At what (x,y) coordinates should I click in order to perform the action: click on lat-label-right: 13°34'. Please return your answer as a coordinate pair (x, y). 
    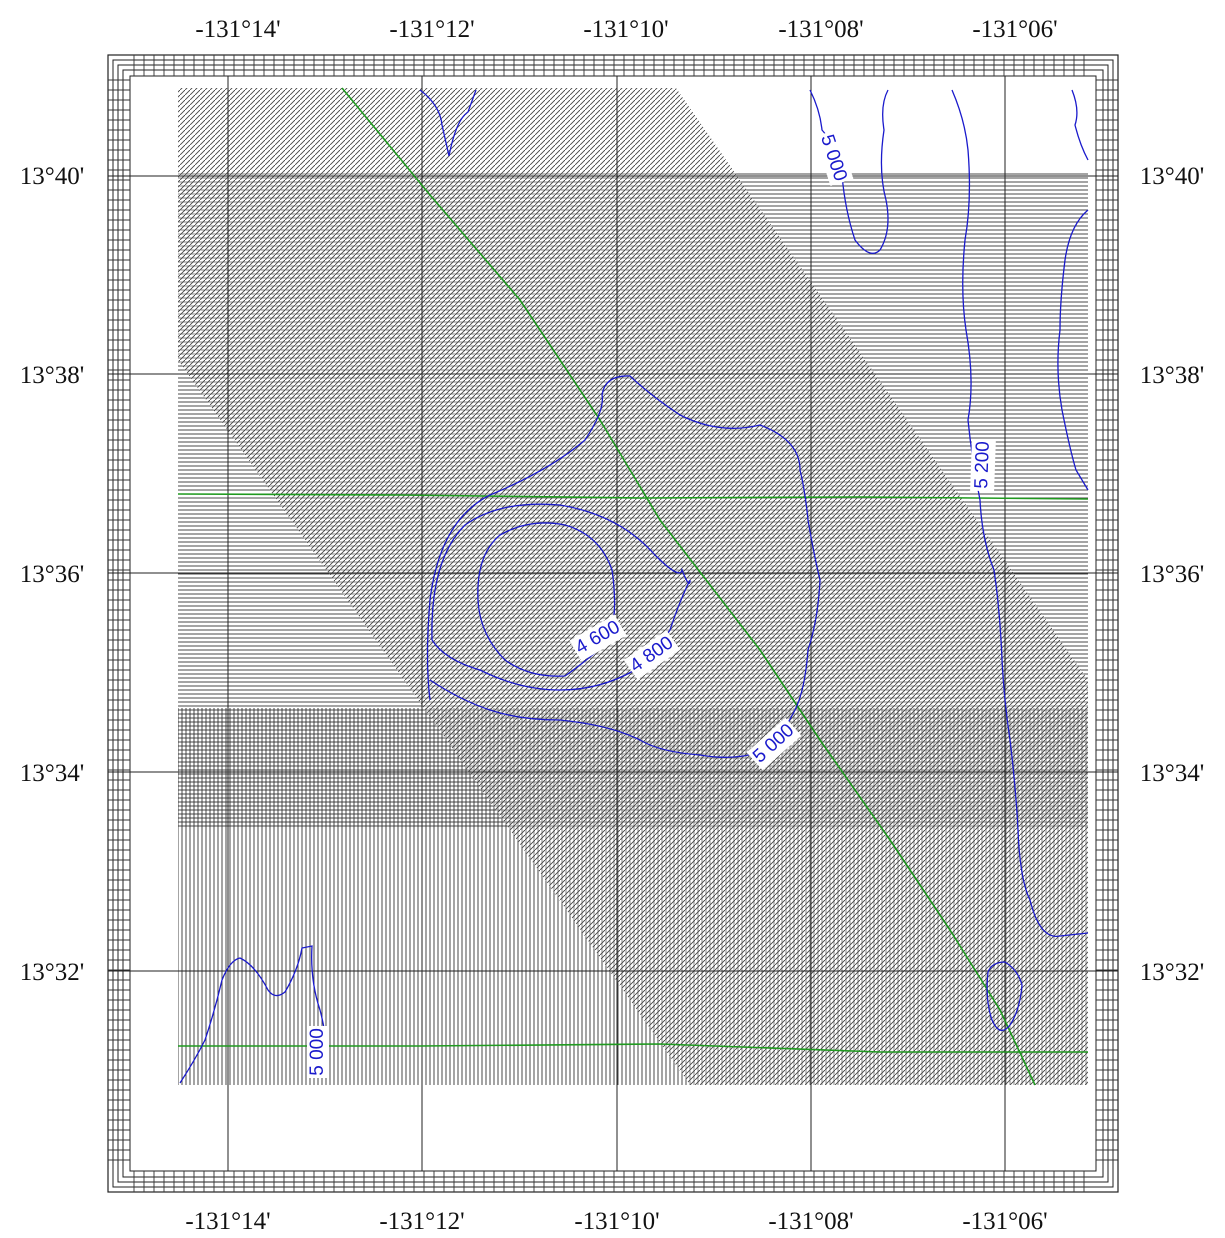
    Looking at the image, I should click on (1172, 773).